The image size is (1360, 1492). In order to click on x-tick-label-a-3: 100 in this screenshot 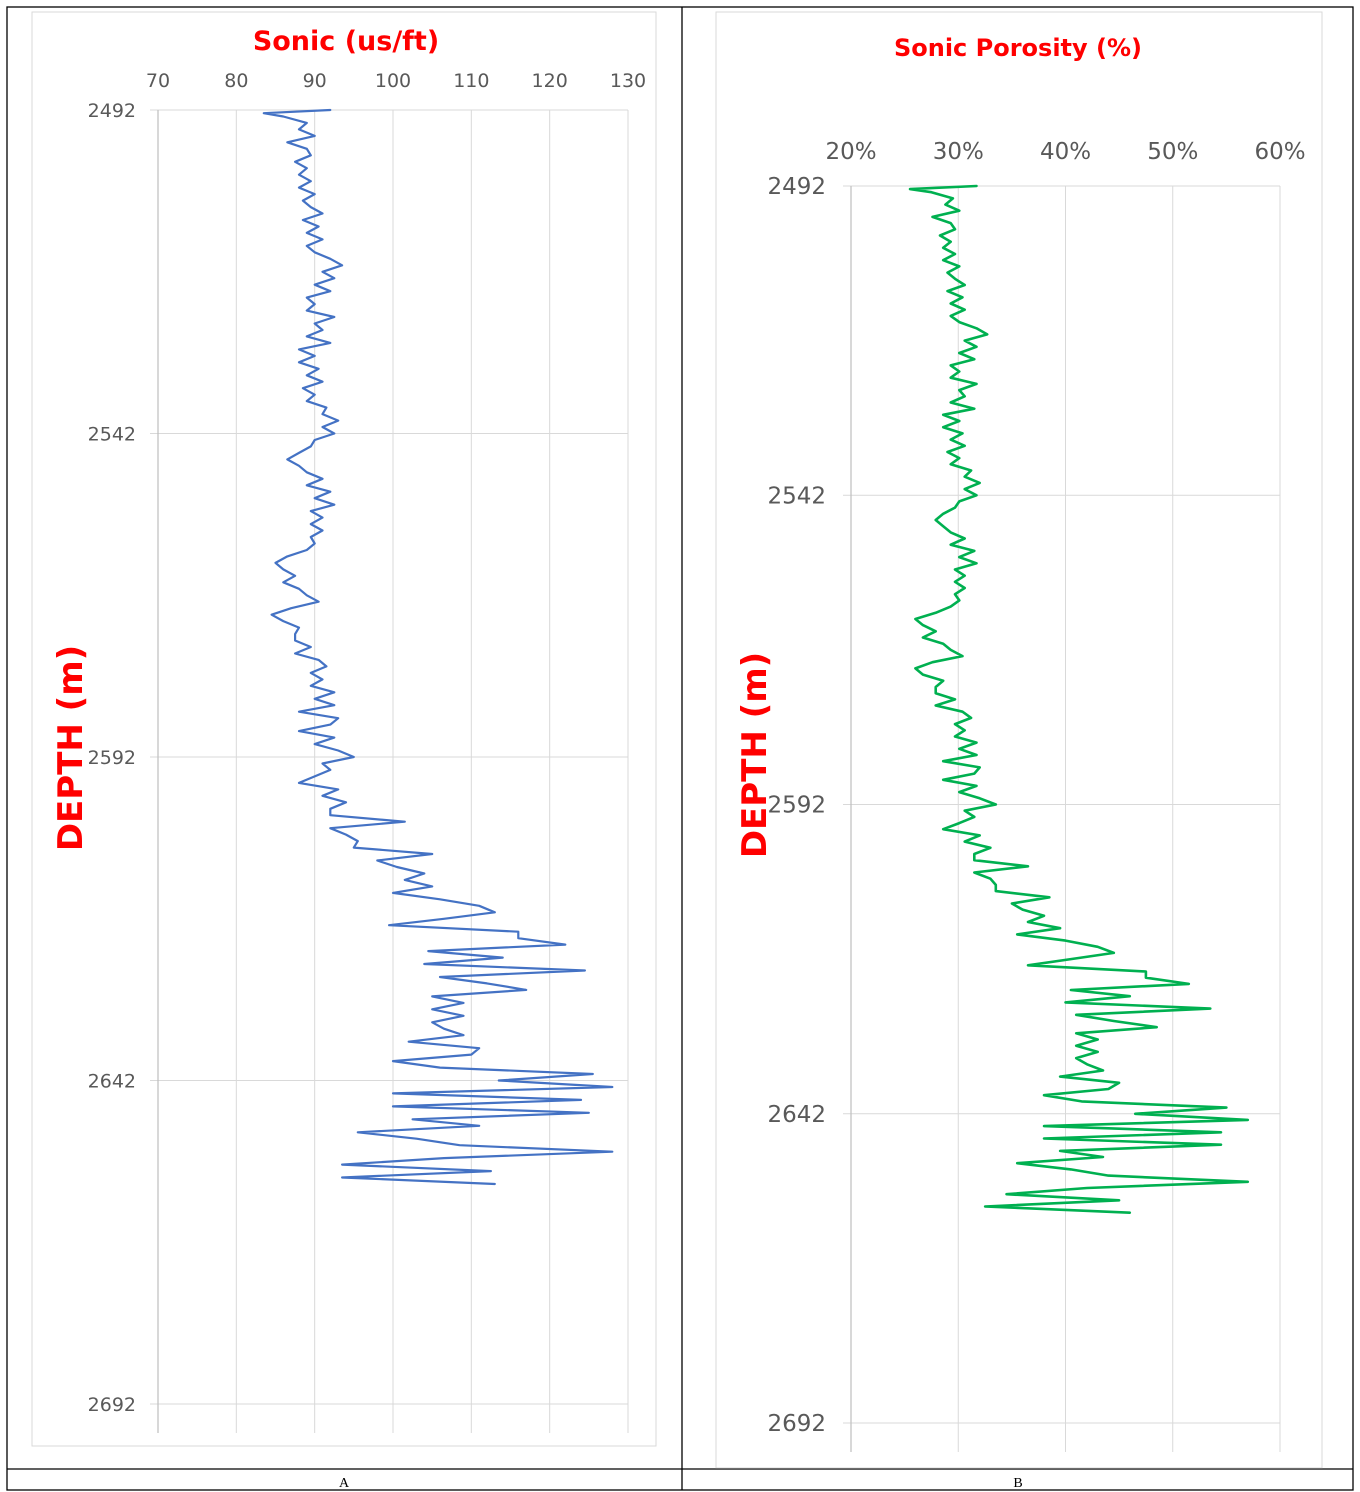, I will do `click(393, 81)`.